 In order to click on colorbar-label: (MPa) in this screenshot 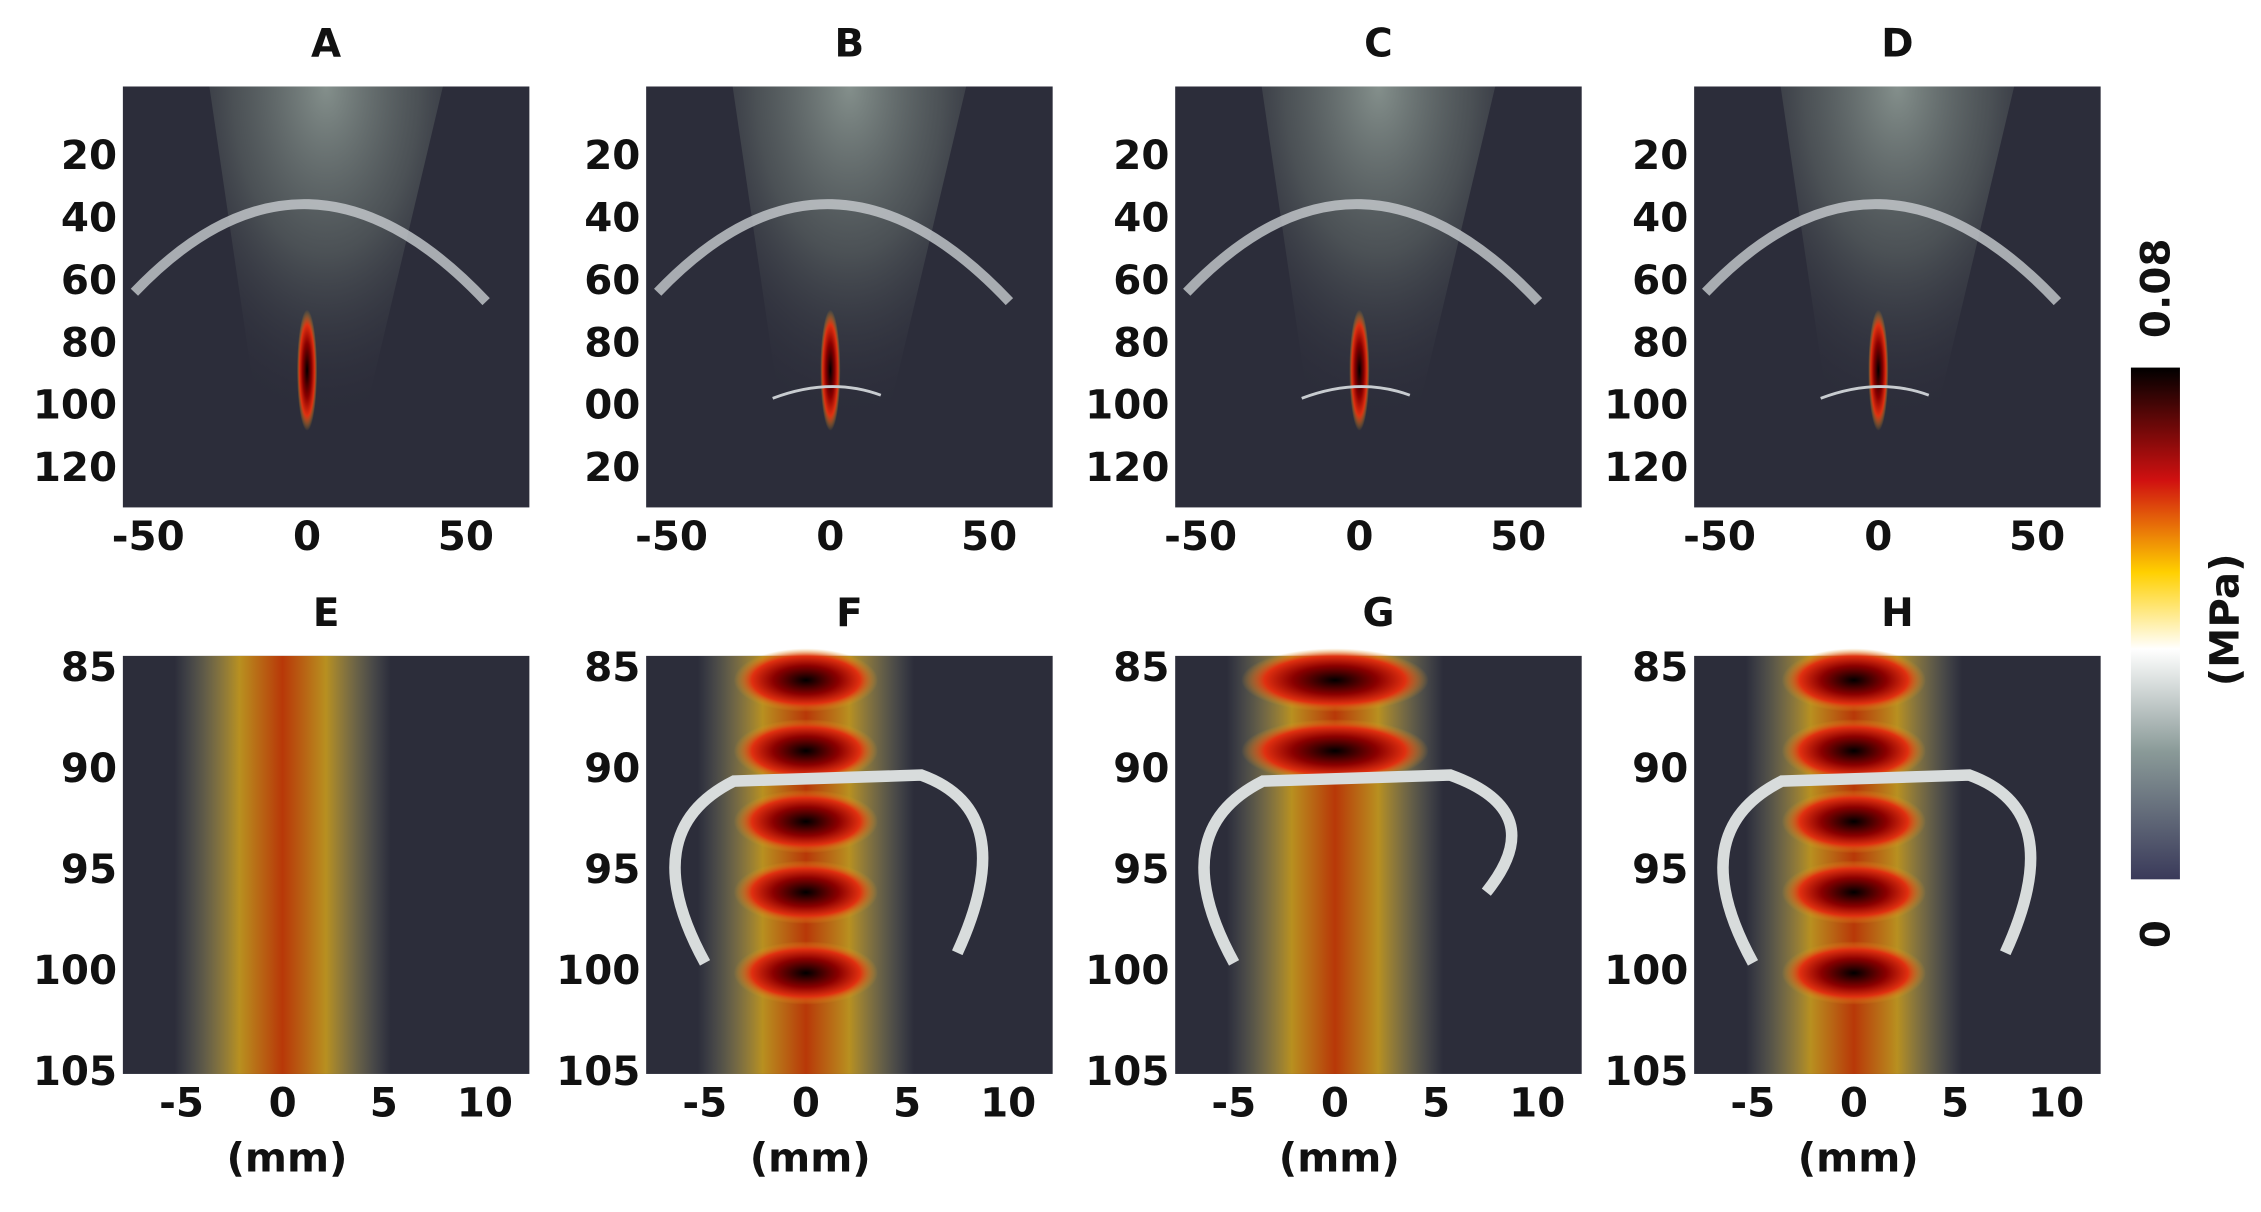, I will do `click(2225, 619)`.